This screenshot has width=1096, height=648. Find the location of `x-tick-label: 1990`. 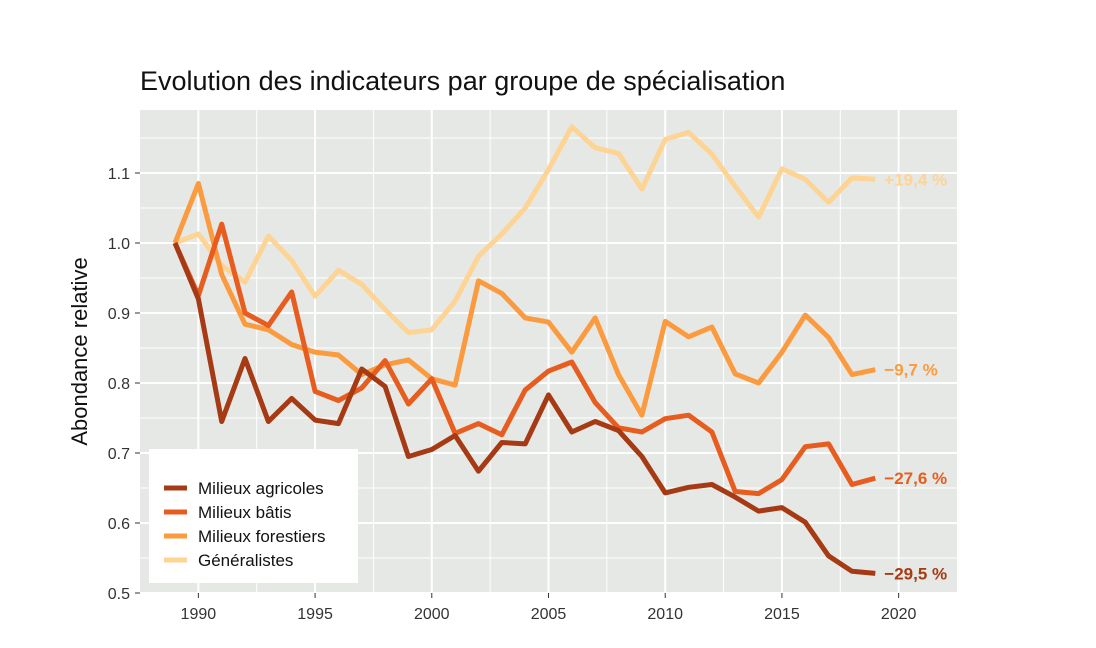

x-tick-label: 1990 is located at coordinates (199, 614).